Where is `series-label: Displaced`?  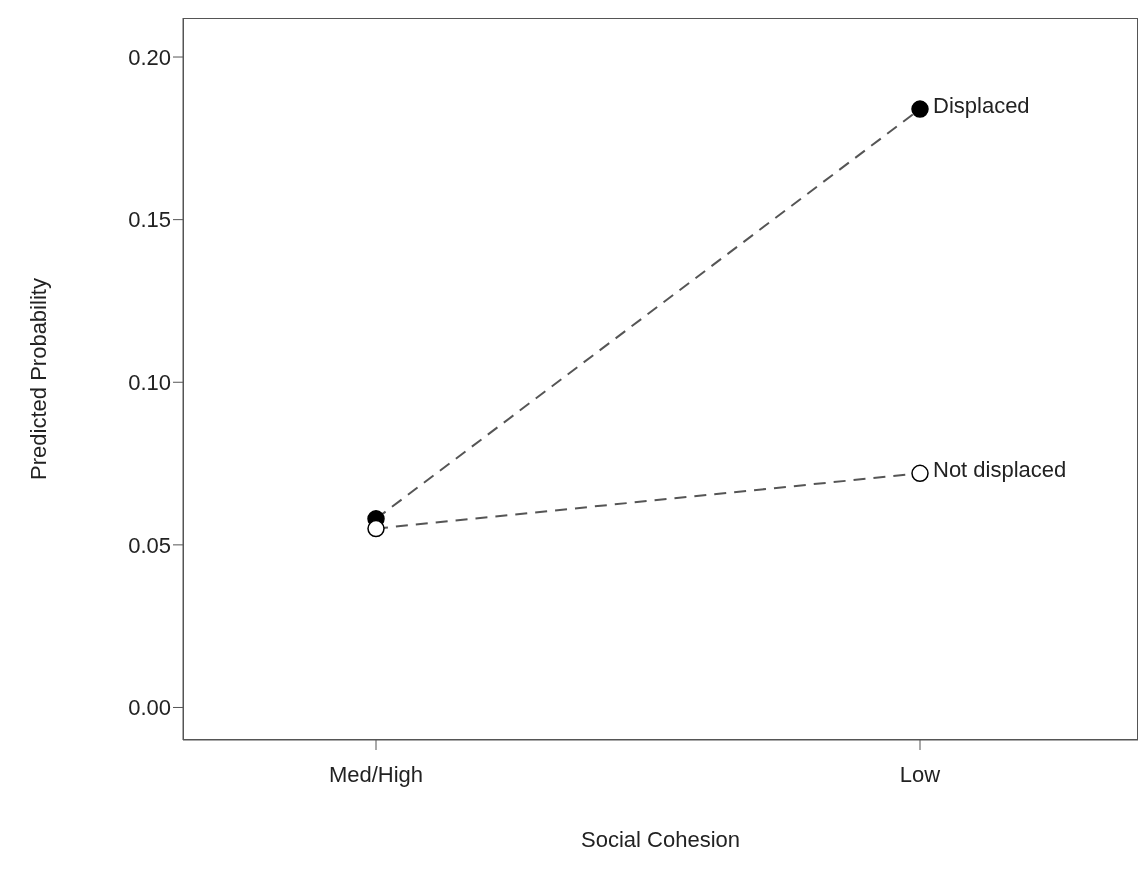
series-label: Displaced is located at coordinates (981, 105).